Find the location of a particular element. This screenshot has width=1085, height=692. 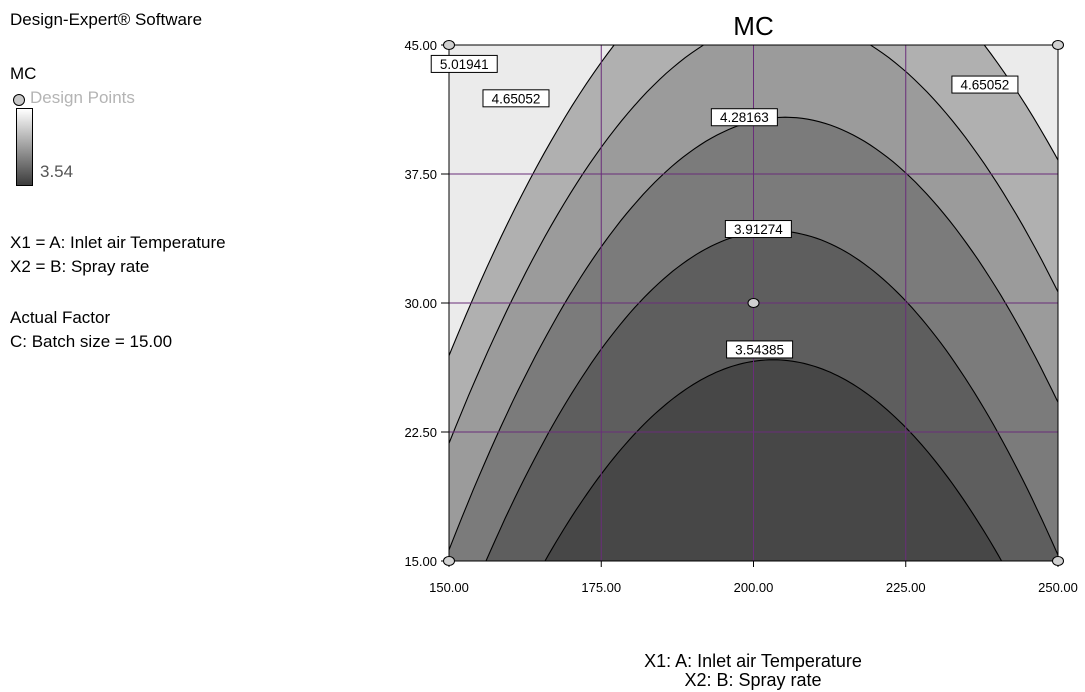

contour-label: 4.28163 is located at coordinates (744, 117).